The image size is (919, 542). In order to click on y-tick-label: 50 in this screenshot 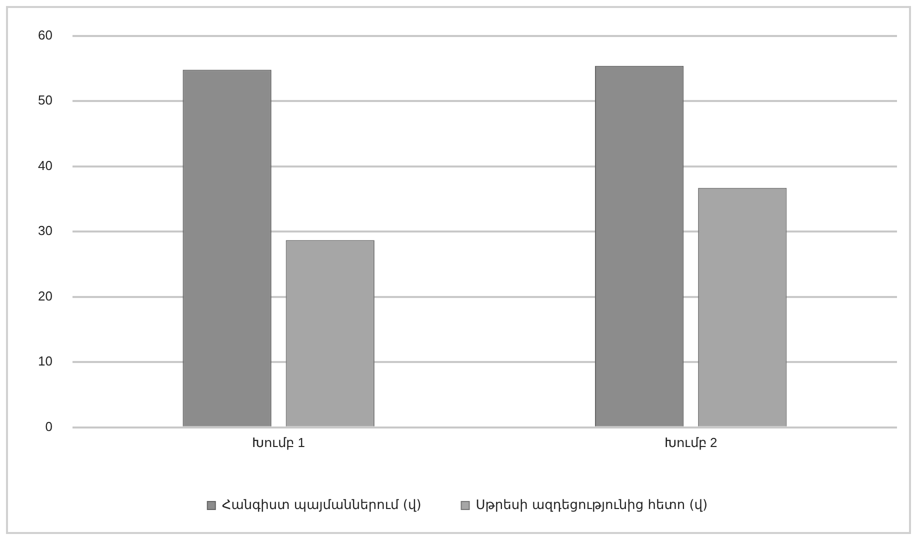, I will do `click(45, 100)`.